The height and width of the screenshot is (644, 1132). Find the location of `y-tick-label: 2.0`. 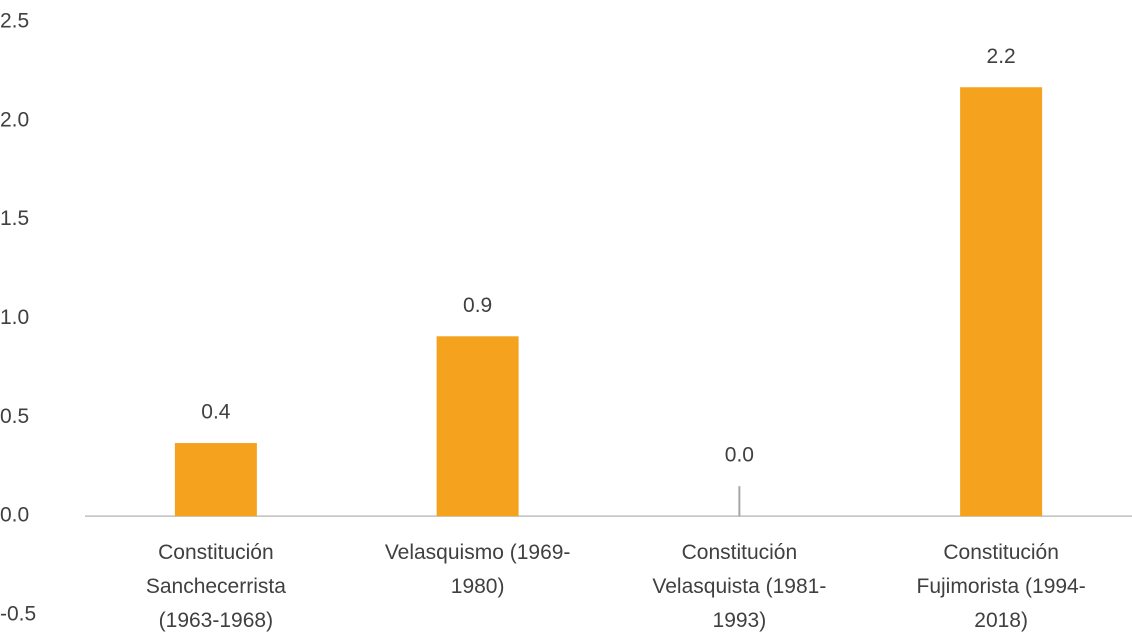

y-tick-label: 2.0 is located at coordinates (14, 119).